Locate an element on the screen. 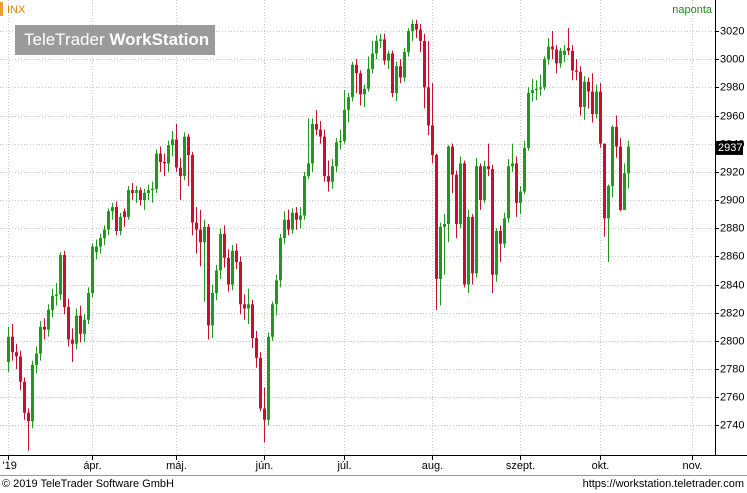 The width and height of the screenshot is (747, 493). y-tick-label: 2960 is located at coordinates (732, 116).